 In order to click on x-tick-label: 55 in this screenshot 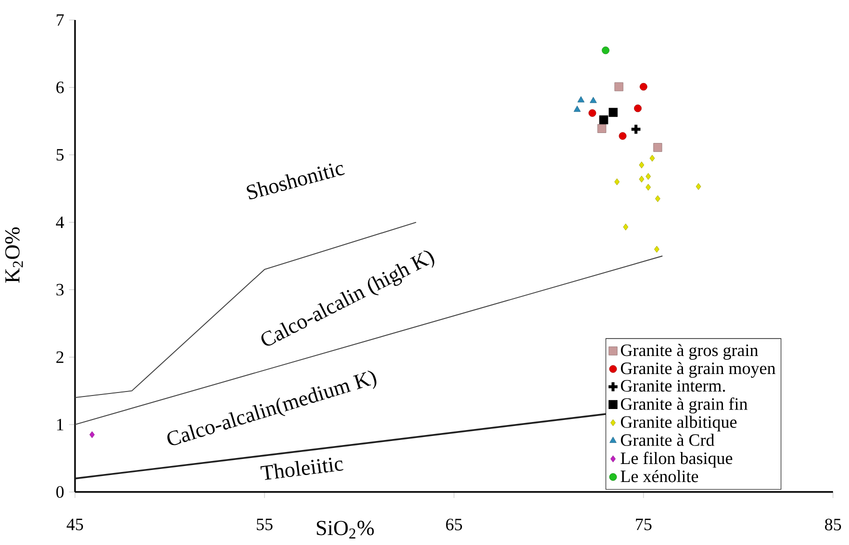, I will do `click(264, 524)`.